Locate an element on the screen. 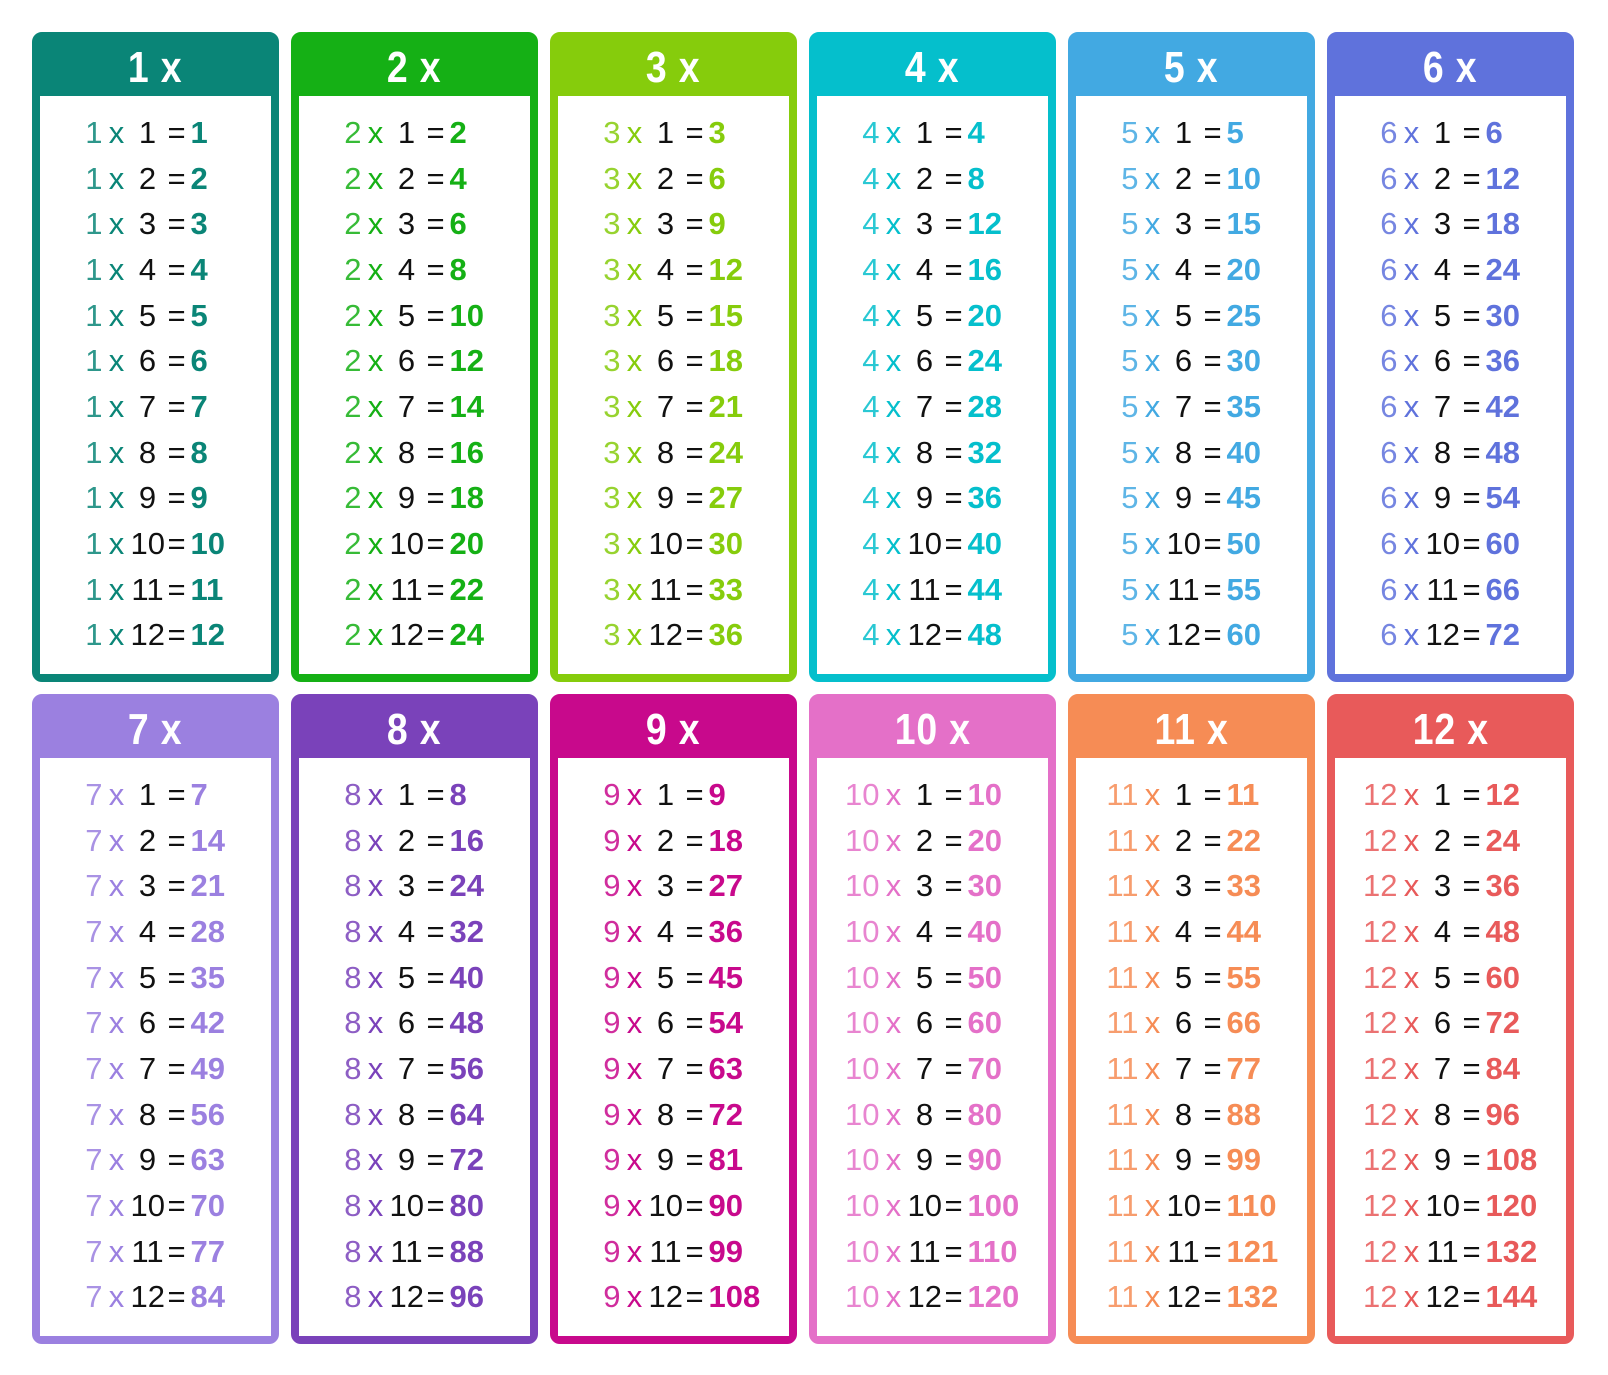 Image resolution: width=1608 pixels, height=1375 pixels. multiplier: 1 is located at coordinates (1183, 794).